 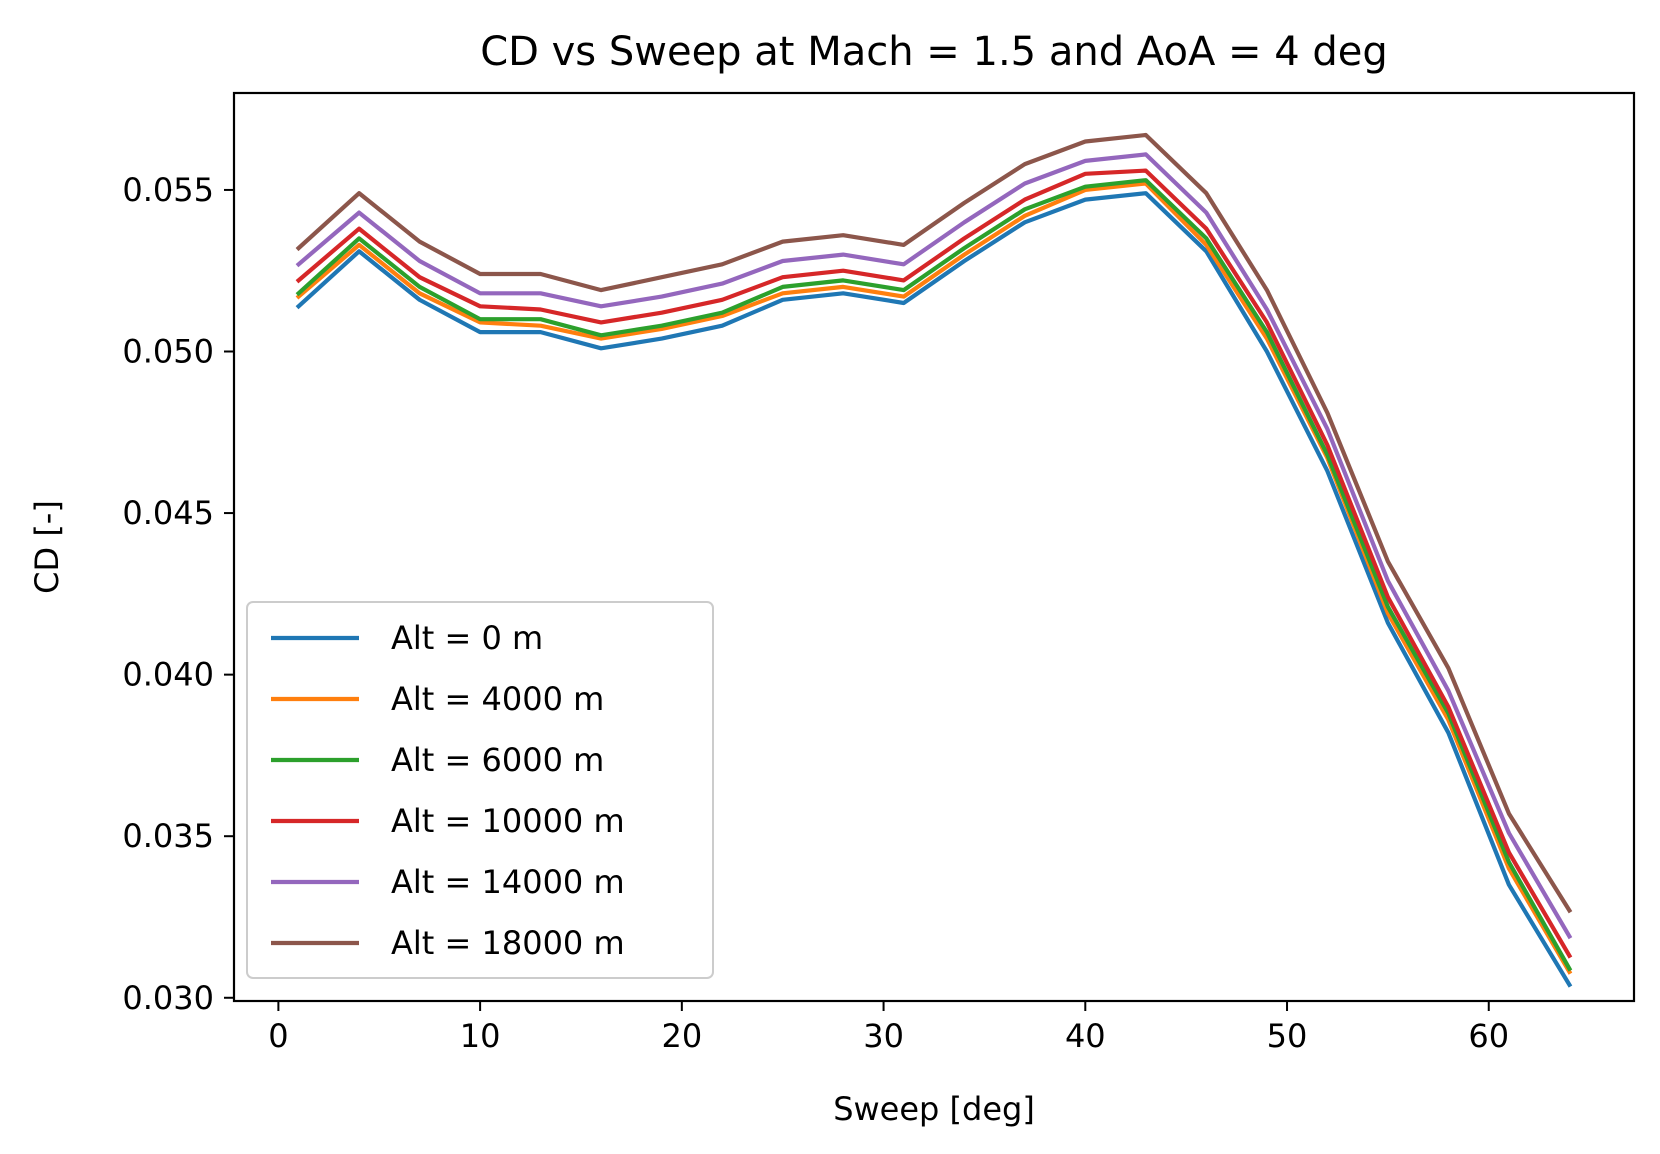 What do you see at coordinates (497, 760) in the screenshot?
I see `legend-label-2: Alt = 6000 m` at bounding box center [497, 760].